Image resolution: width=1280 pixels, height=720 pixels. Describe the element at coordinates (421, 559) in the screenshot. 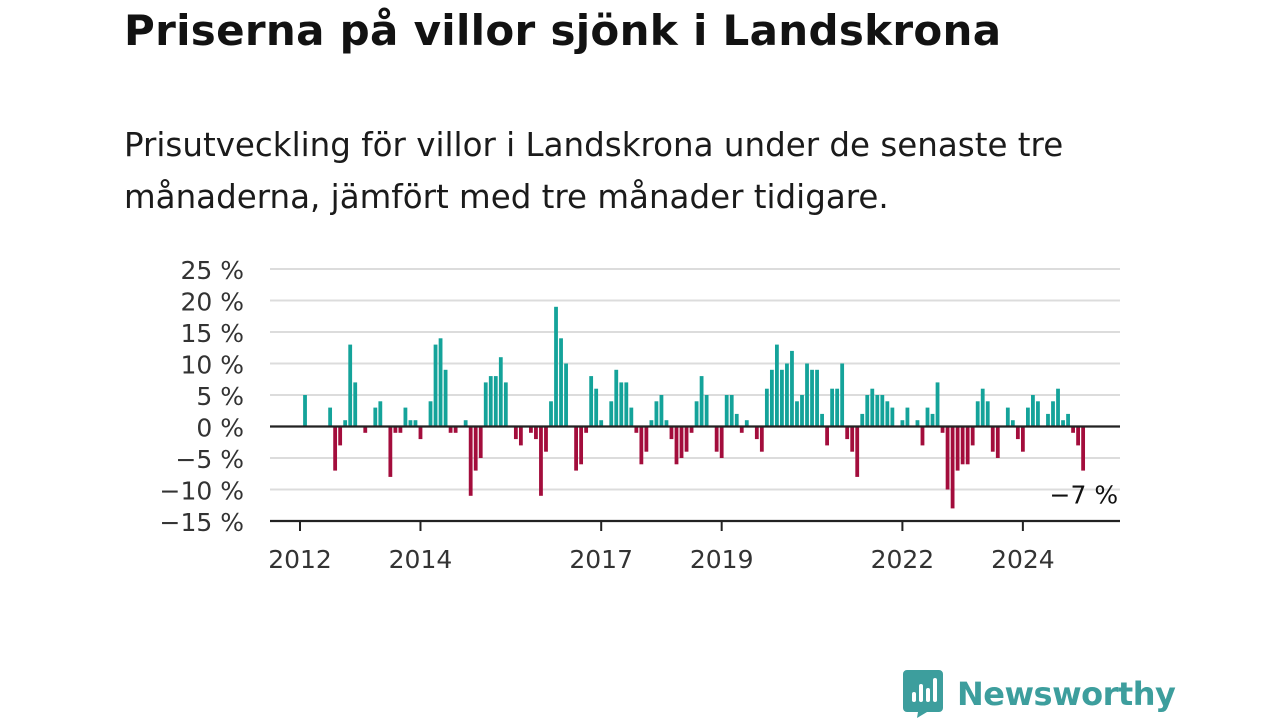

I see `x-tick-label: 2014` at that location.